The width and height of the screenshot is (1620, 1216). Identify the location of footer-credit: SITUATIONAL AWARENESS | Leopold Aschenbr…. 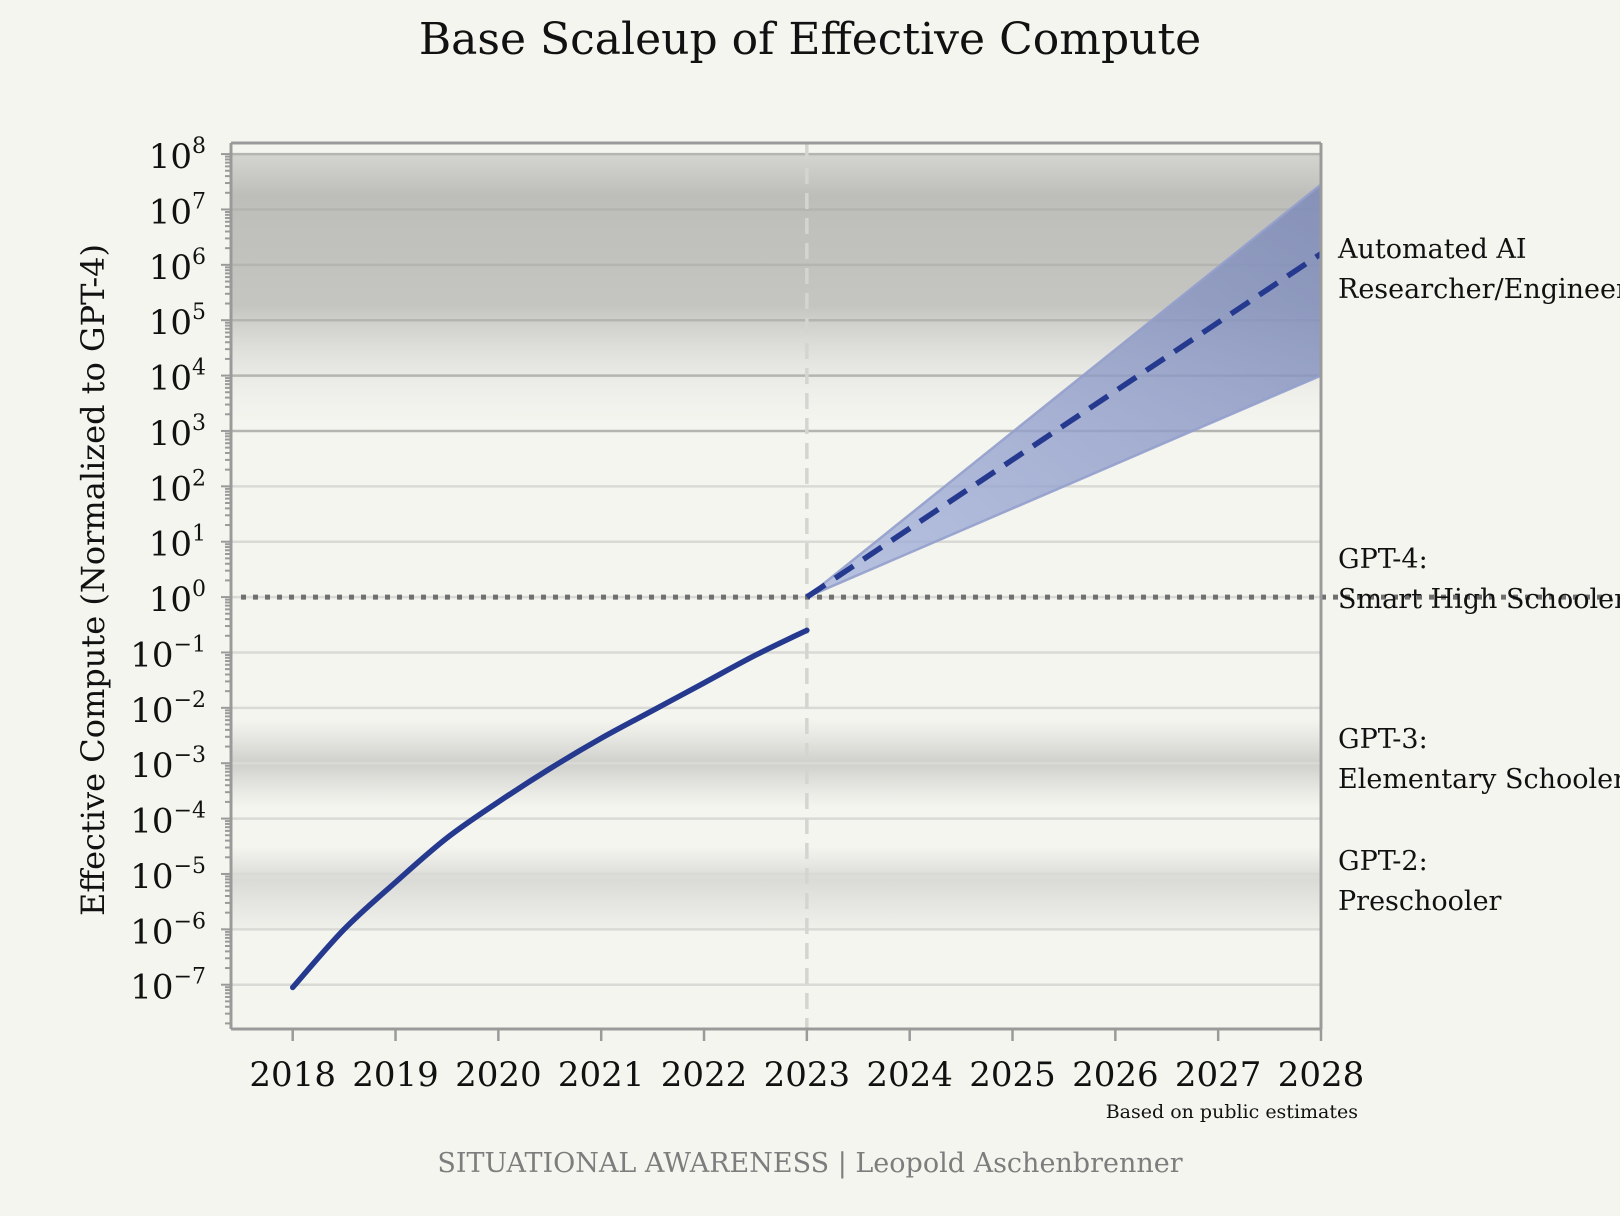
(810, 1163).